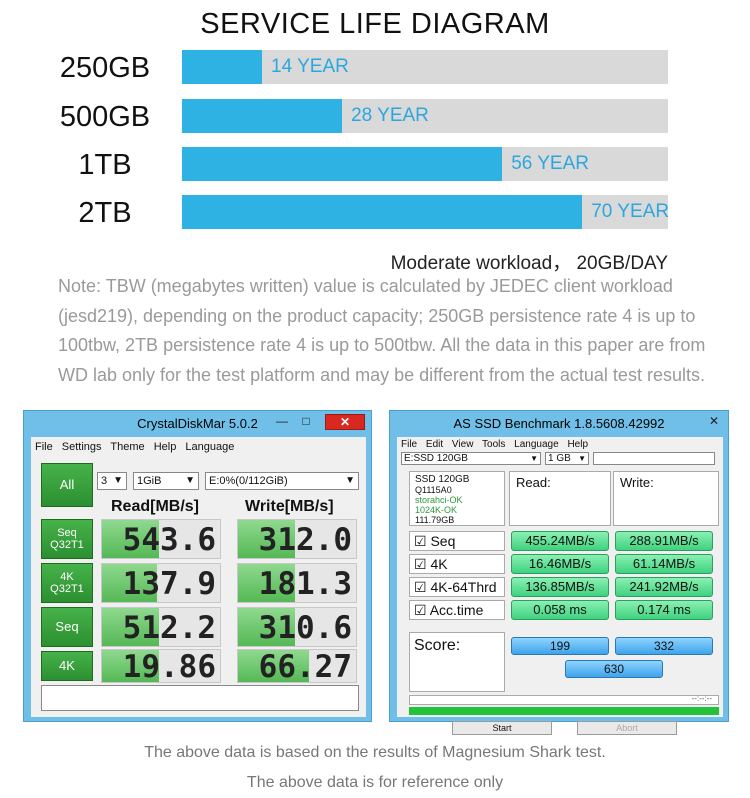 The width and height of the screenshot is (750, 798). Describe the element at coordinates (155, 506) in the screenshot. I see `read-header: Read[MB/s]` at that location.